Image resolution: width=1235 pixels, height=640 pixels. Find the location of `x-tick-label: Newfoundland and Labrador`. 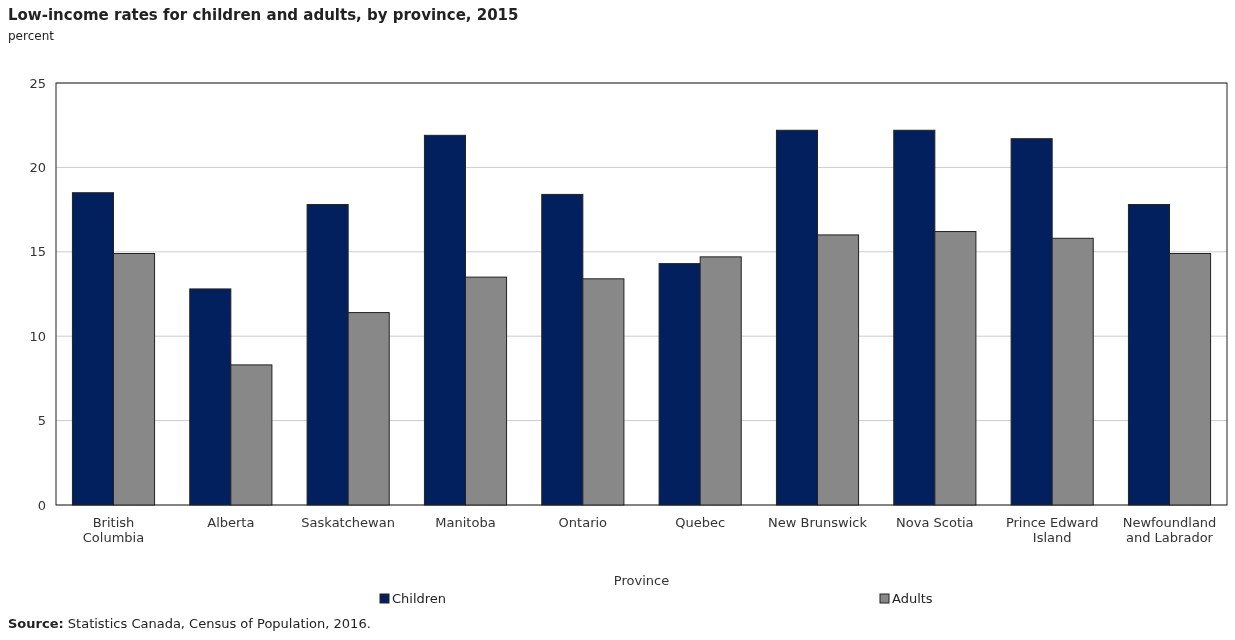

x-tick-label: Newfoundland and Labrador is located at coordinates (1169, 530).